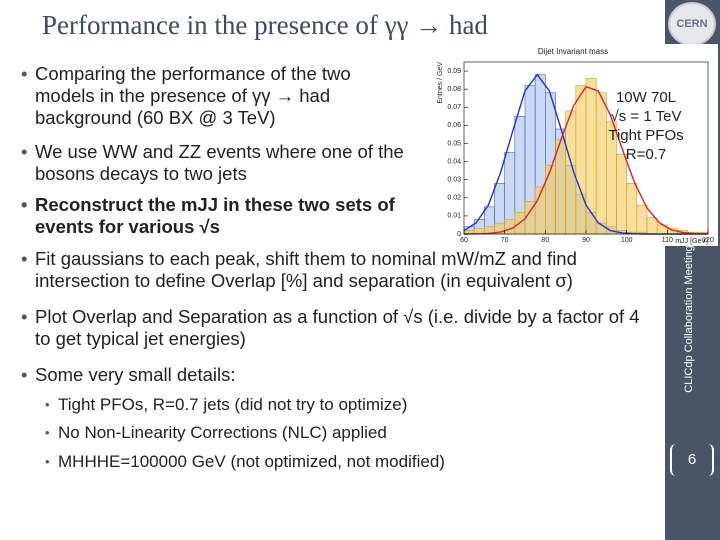 The height and width of the screenshot is (540, 720). Describe the element at coordinates (454, 125) in the screenshot. I see `y-tick-label: 0.06` at that location.